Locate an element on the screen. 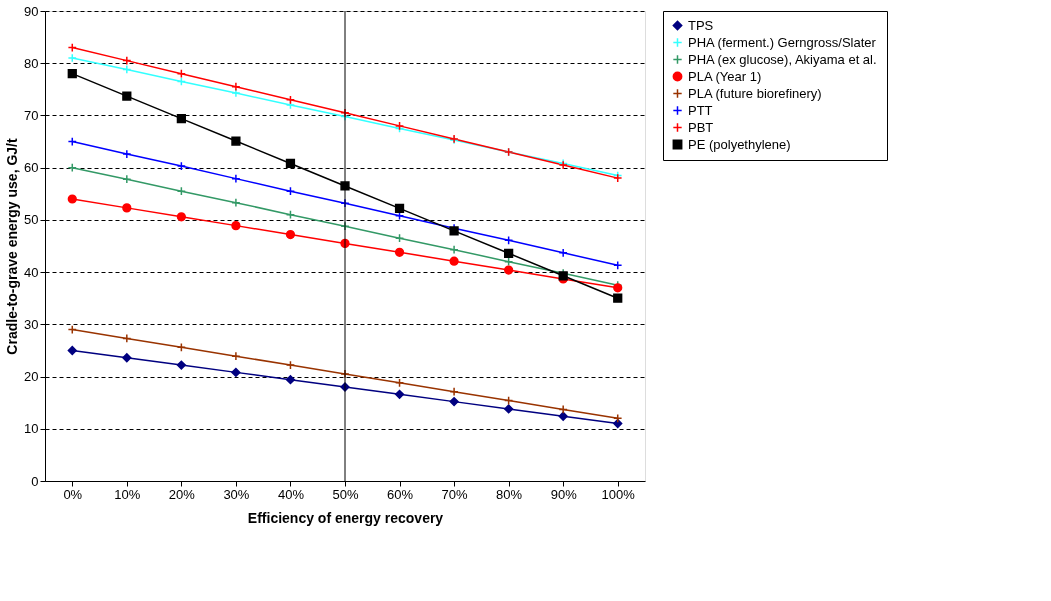 The height and width of the screenshot is (601, 1051). legend-label: PBT is located at coordinates (701, 127).